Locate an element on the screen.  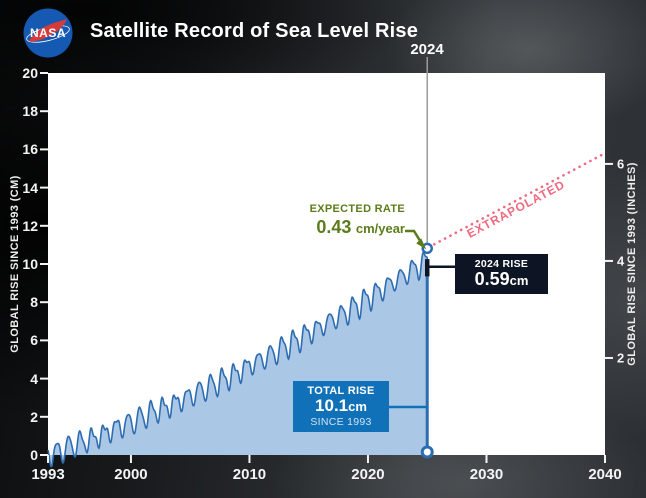
y-left-tick-label: 14 is located at coordinates (30, 187).